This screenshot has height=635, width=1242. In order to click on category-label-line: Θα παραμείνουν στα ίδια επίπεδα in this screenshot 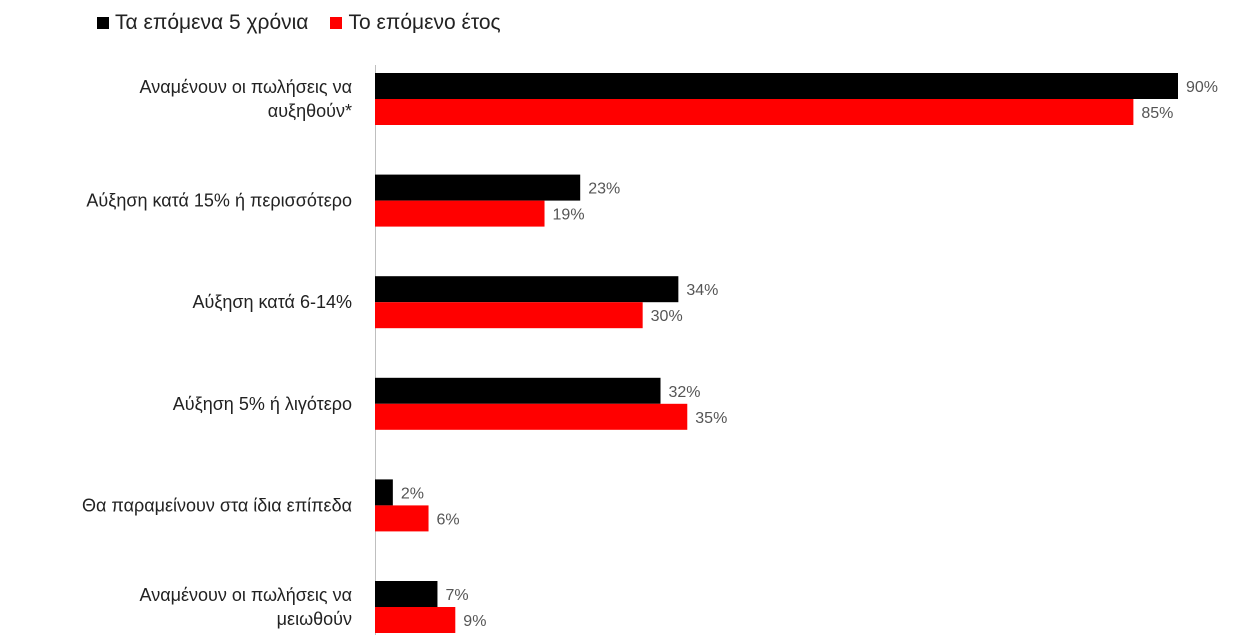, I will do `click(217, 505)`.